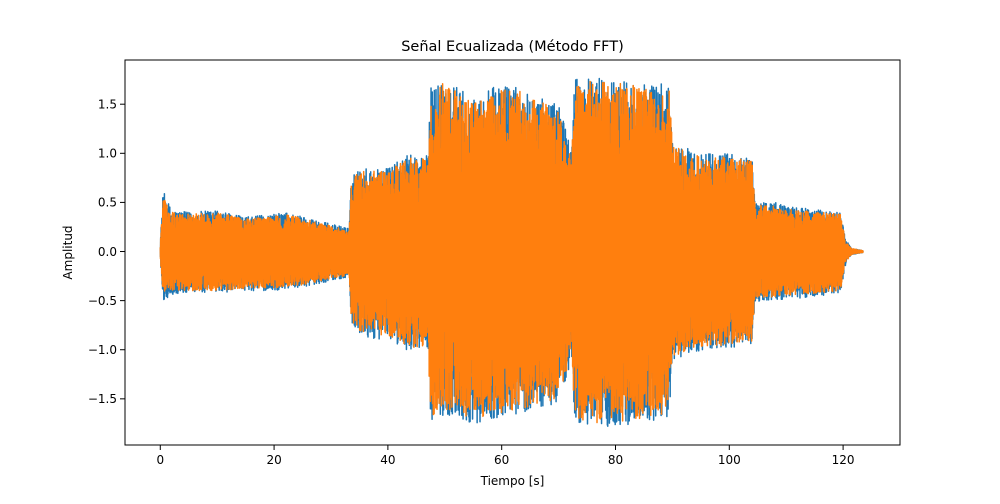 This screenshot has height=504, width=1000. I want to click on x-tick-label: 0, so click(160, 460).